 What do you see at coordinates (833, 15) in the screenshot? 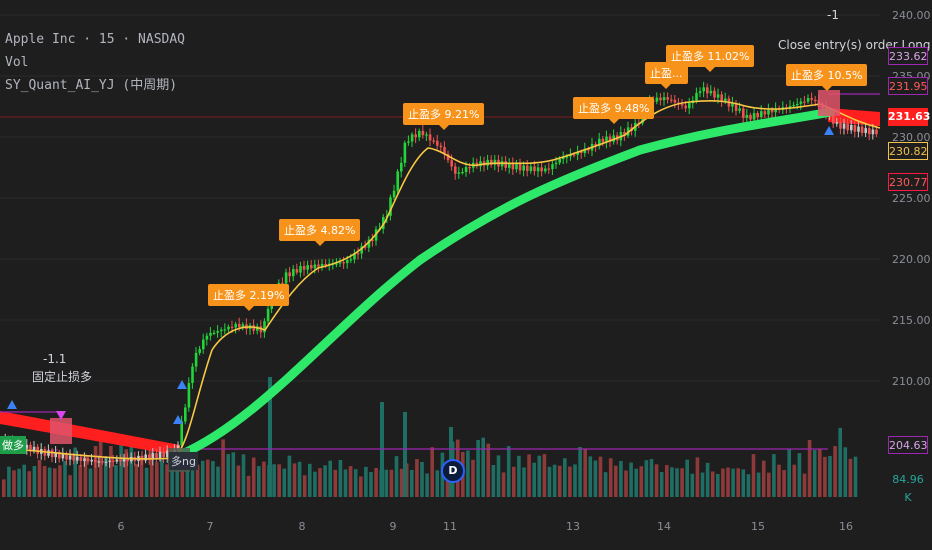
I see `close-order-value: -1` at bounding box center [833, 15].